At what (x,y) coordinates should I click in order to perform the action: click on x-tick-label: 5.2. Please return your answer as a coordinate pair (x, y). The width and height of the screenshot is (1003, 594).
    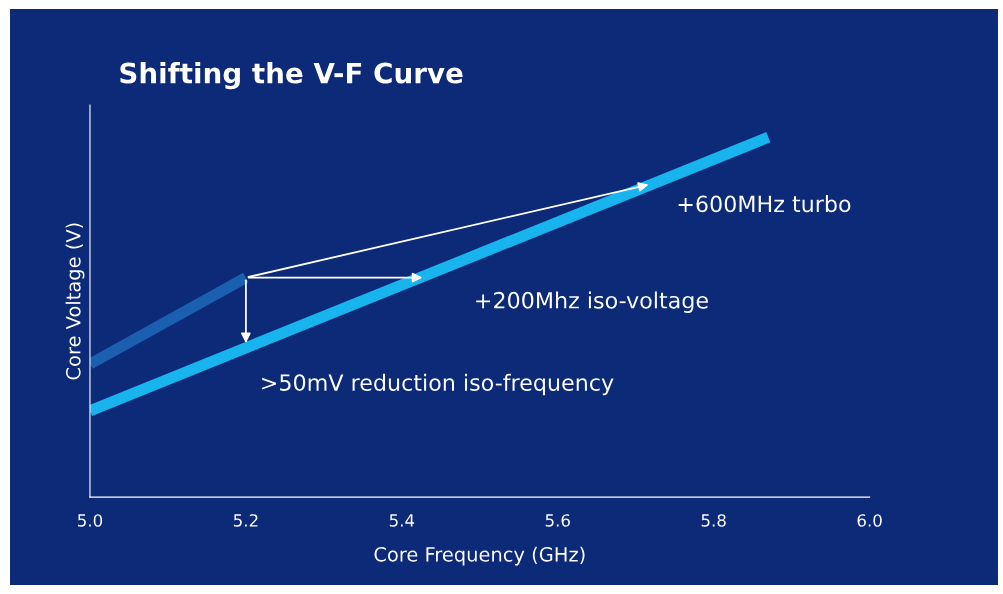
    Looking at the image, I should click on (245, 520).